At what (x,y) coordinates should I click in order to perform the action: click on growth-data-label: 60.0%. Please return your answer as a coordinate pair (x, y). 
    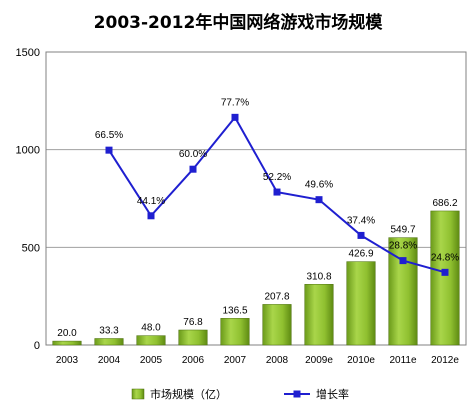
    Looking at the image, I should click on (193, 154).